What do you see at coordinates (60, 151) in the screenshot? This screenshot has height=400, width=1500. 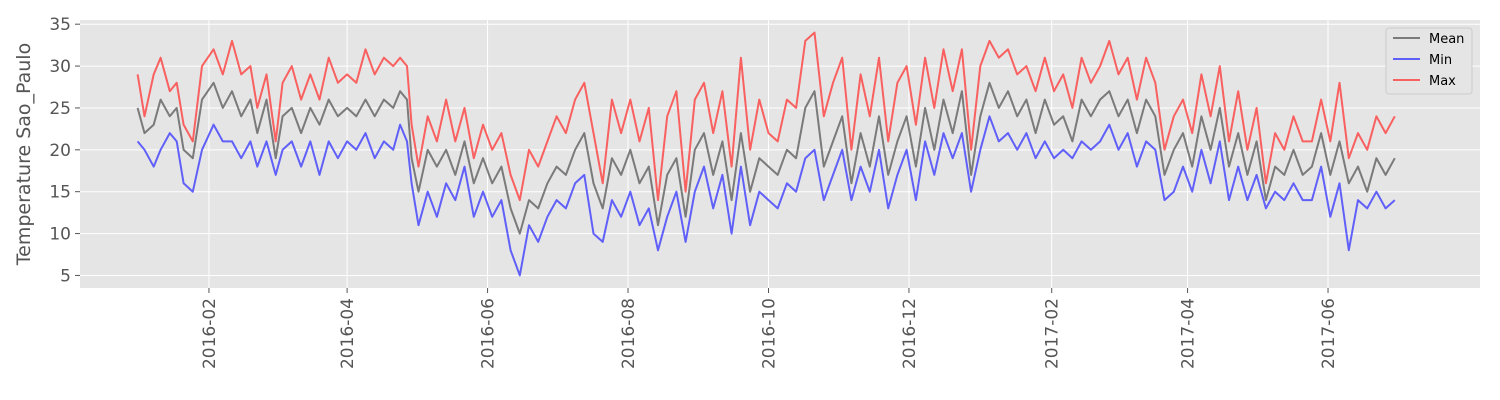 I see `y-tick-label: 20` at bounding box center [60, 151].